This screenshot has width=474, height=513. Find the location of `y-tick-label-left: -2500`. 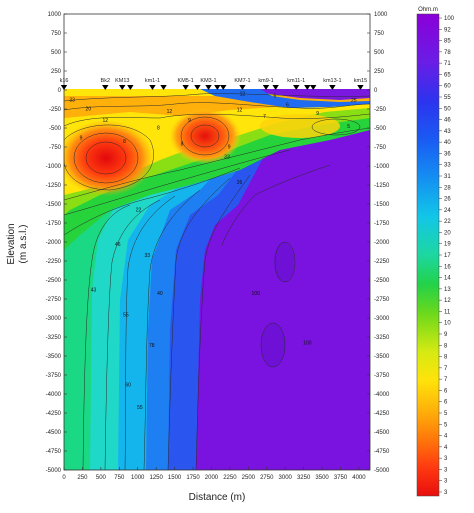

y-tick-label-left: -2500 is located at coordinates (54, 281).